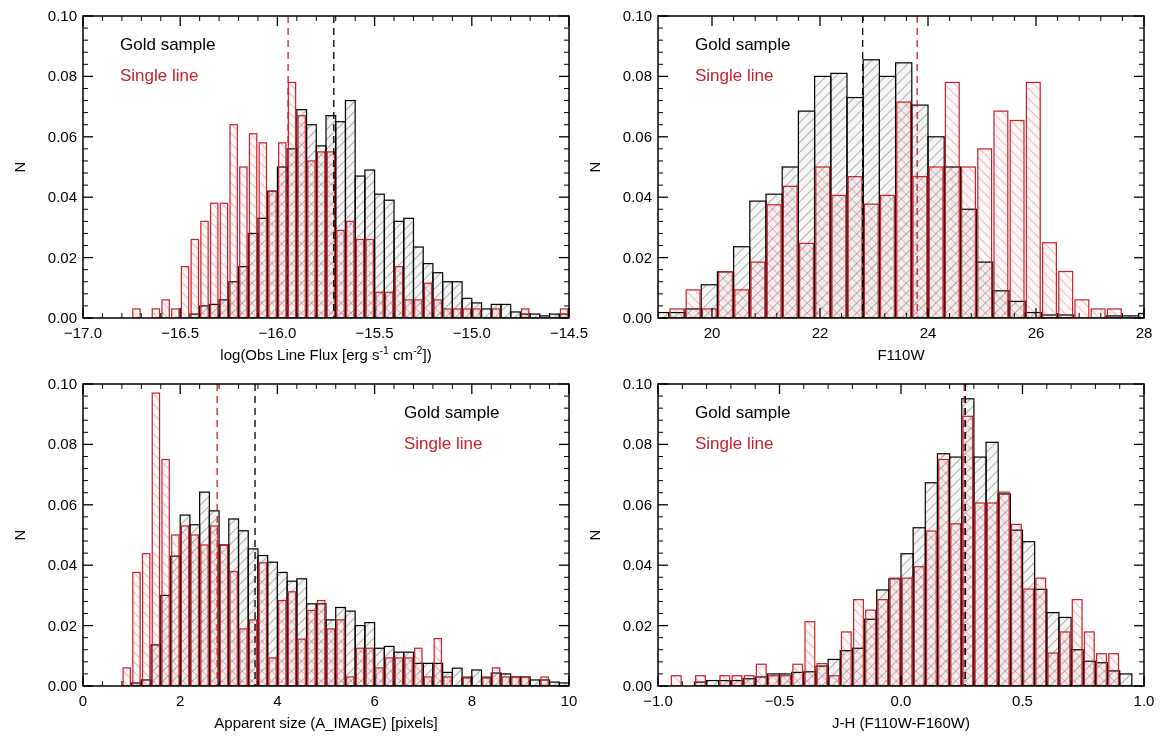 The image size is (1166, 751). I want to click on x-tick-label: 4, so click(277, 700).